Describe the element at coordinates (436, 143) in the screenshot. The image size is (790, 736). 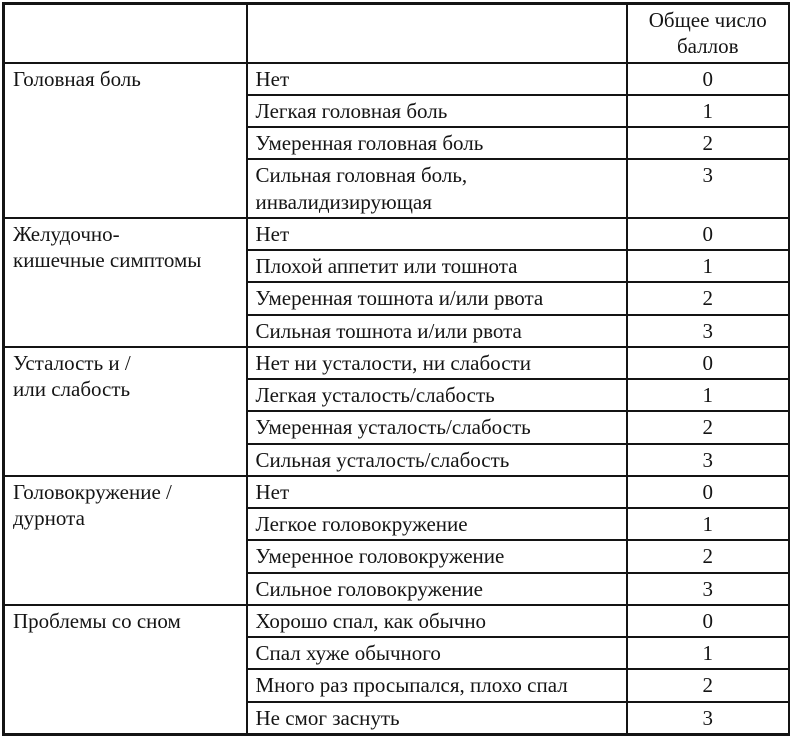
I see `description-cell: Умеренная головная боль` at that location.